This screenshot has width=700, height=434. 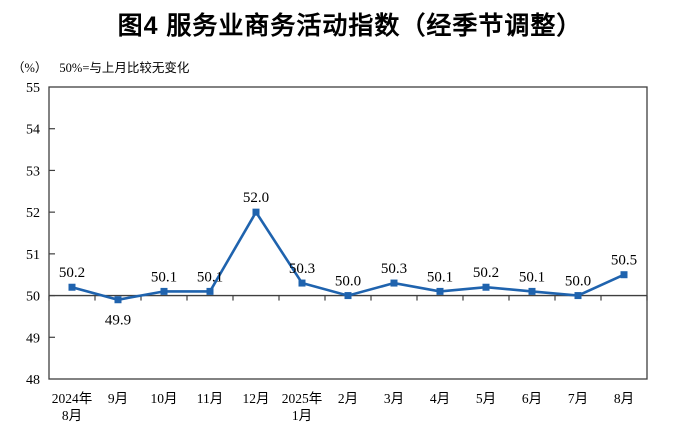 What do you see at coordinates (210, 398) in the screenshot?
I see `x-axis-tick-label: 11月` at bounding box center [210, 398].